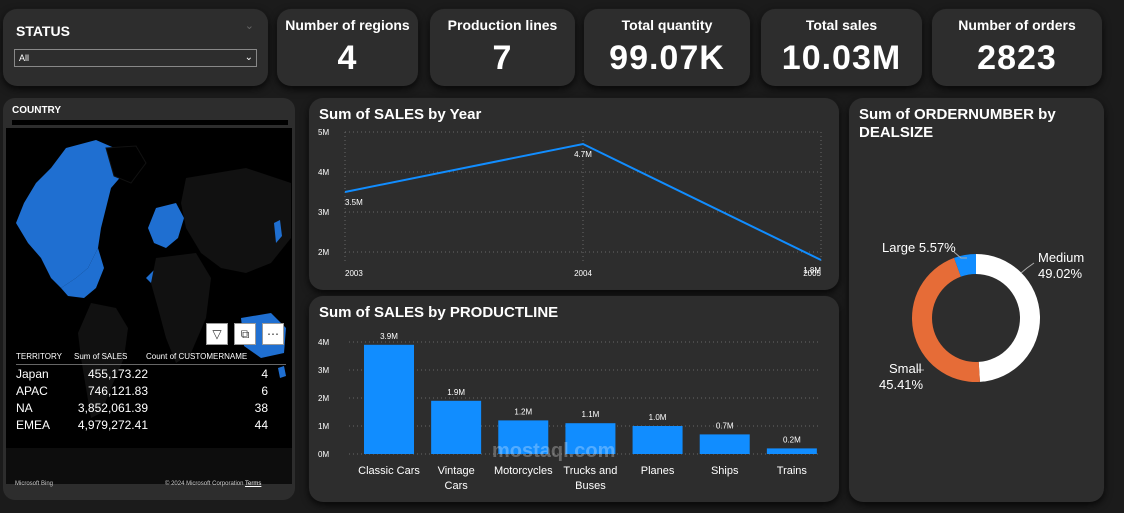  I want to click on x-category-label: Classic Cars, so click(389, 471).